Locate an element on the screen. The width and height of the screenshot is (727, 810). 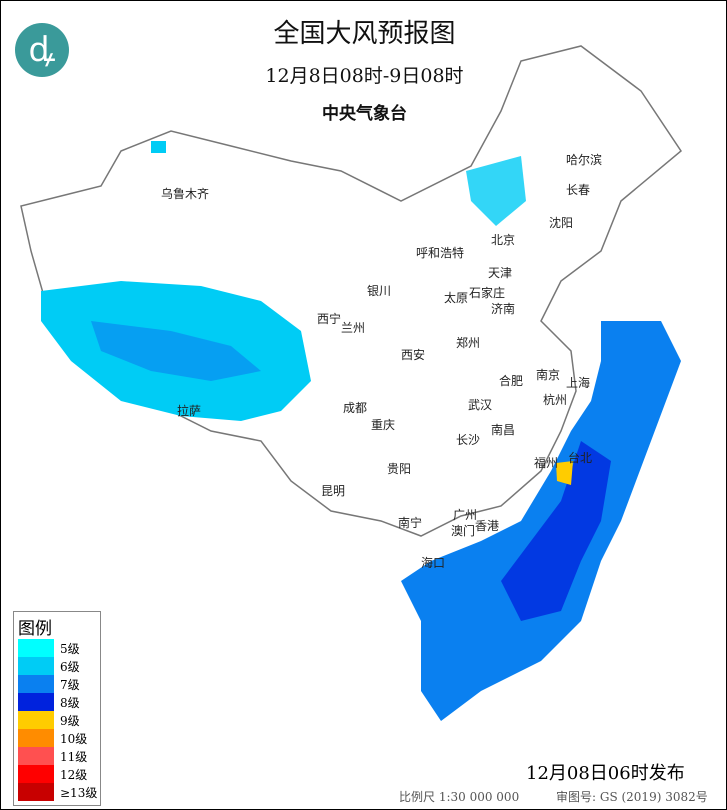
issue-time: 12月08日06时发布 is located at coordinates (605, 773).